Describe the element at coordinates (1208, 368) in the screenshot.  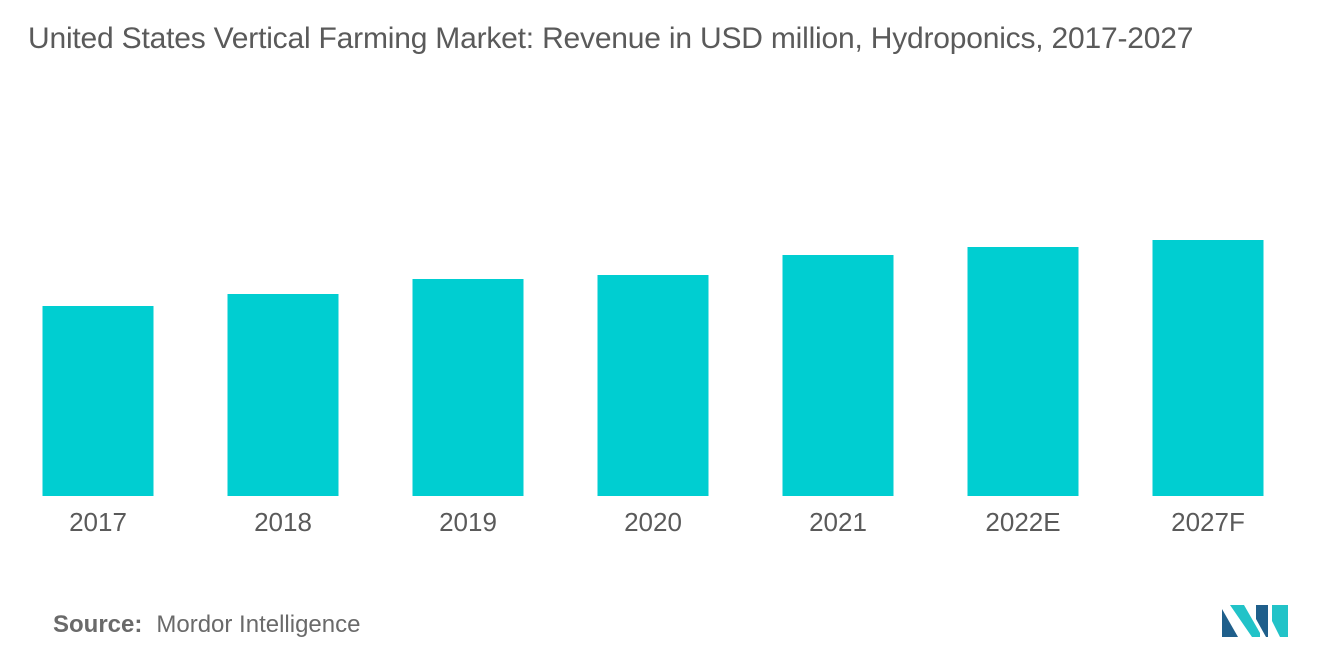
I see `bar-2027F` at that location.